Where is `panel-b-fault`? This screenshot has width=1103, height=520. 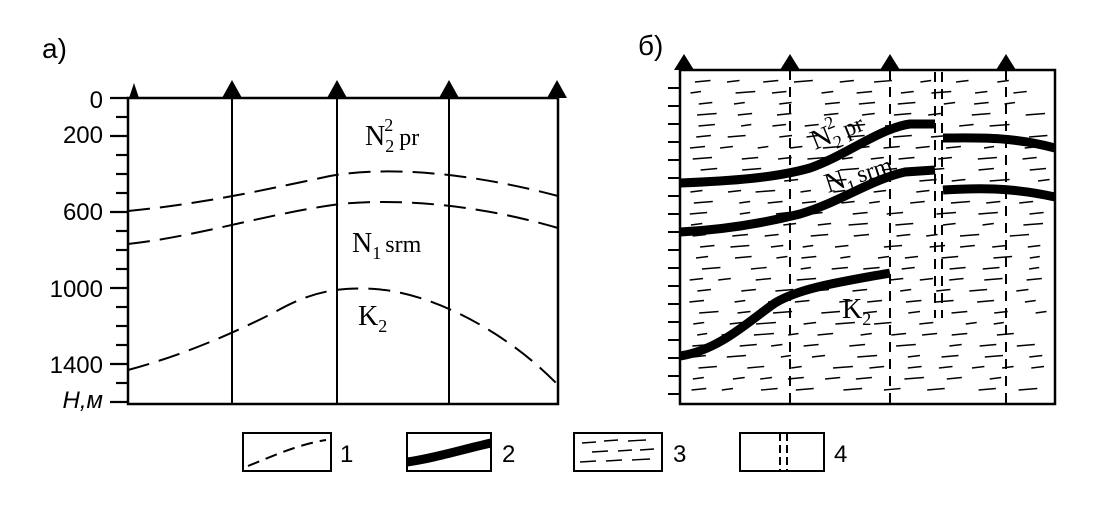 panel-b-fault is located at coordinates (938, 195).